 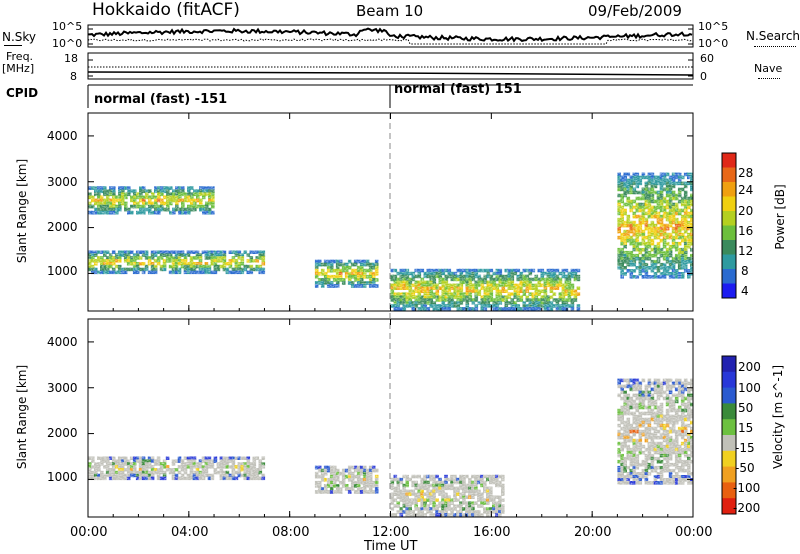 I want to click on freq-panel-frame, so click(x=390, y=66).